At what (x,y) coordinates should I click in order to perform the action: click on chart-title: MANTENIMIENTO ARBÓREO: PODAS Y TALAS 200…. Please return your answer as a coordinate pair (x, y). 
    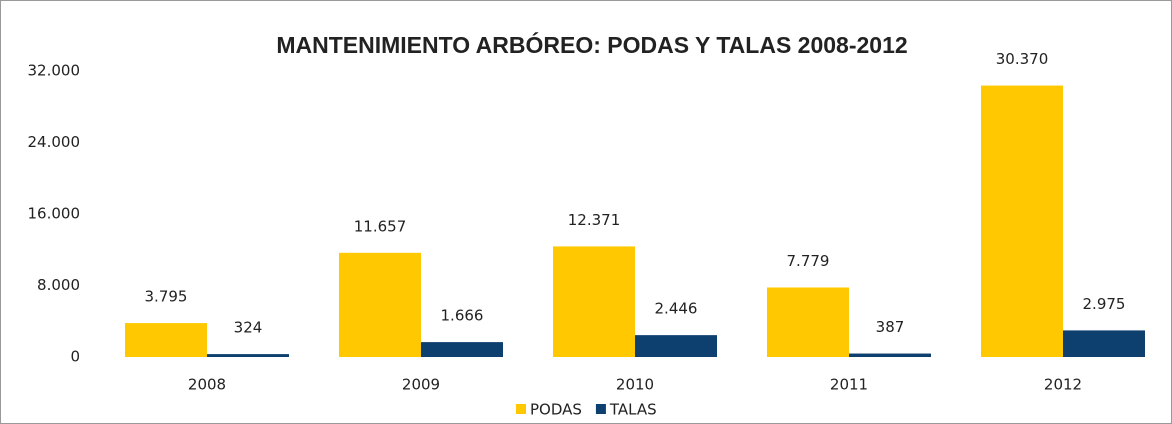
    Looking at the image, I should click on (591, 44).